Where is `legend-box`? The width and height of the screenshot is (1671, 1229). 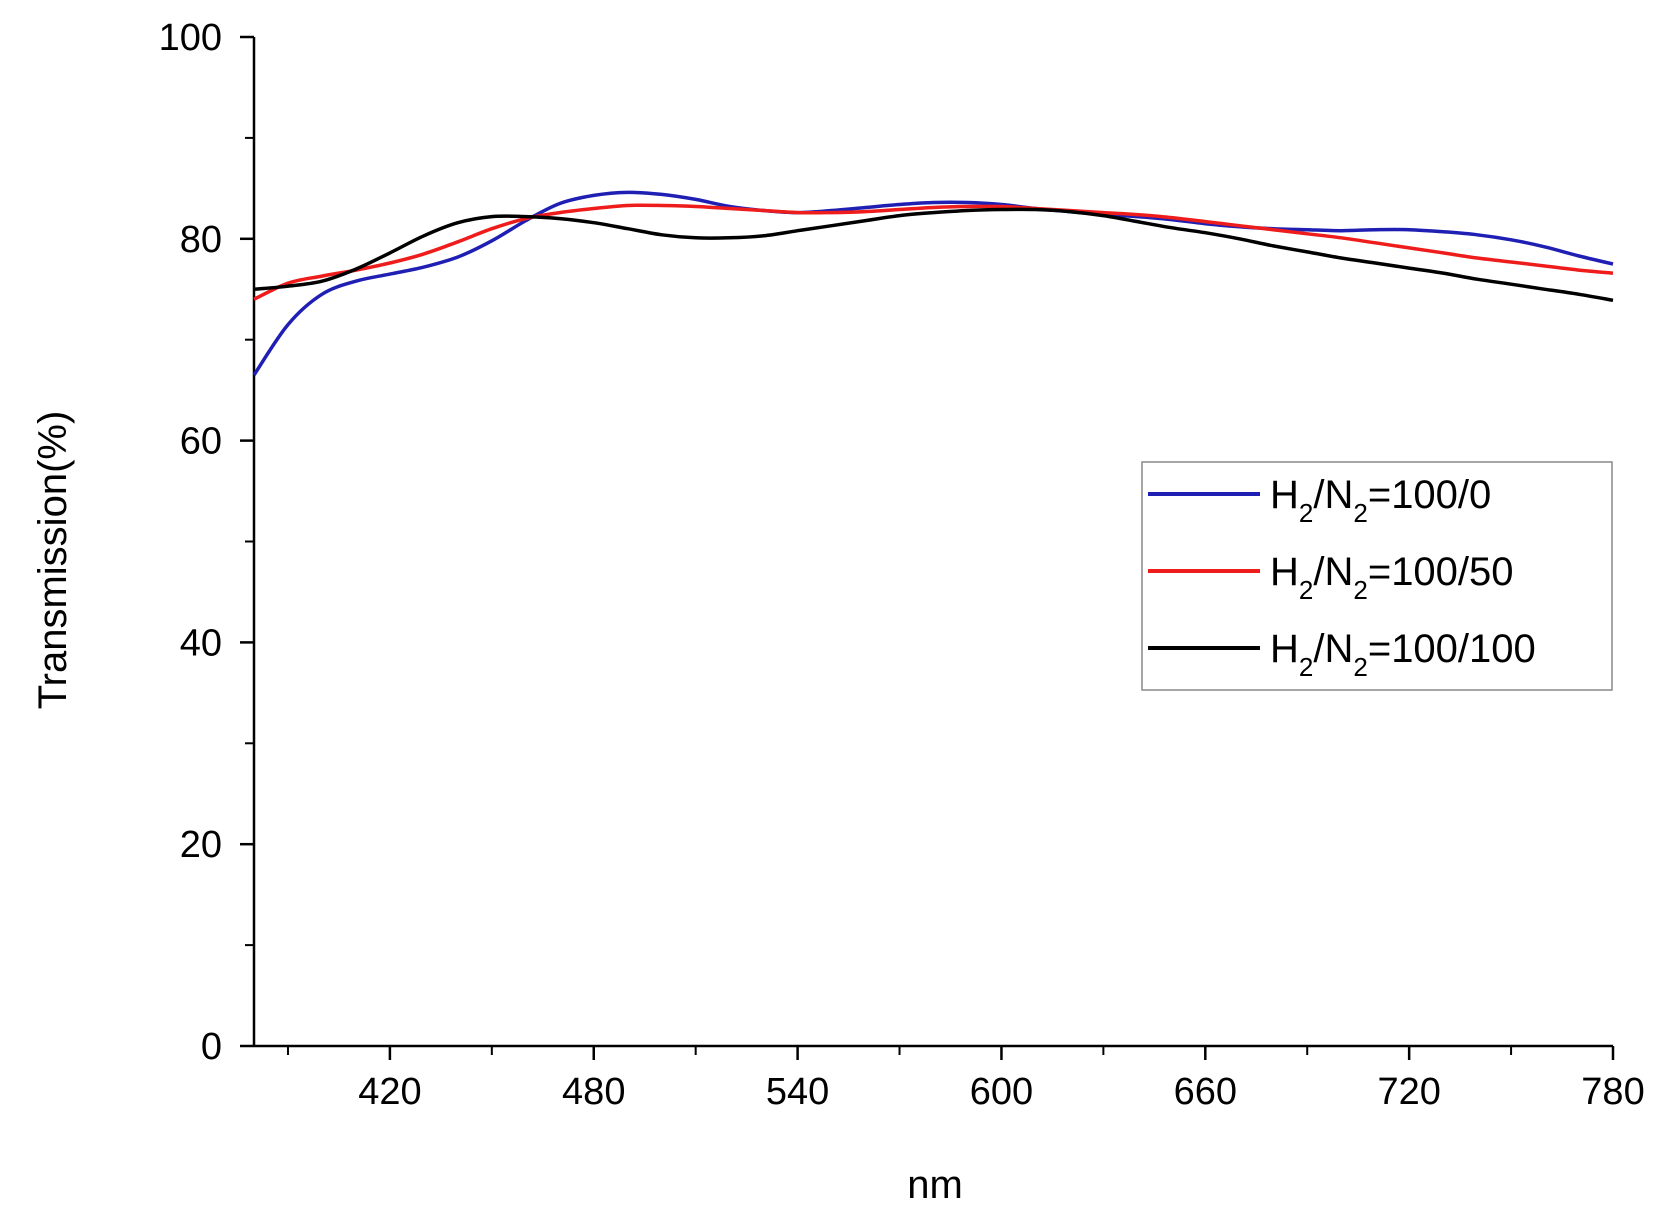 legend-box is located at coordinates (1377, 576).